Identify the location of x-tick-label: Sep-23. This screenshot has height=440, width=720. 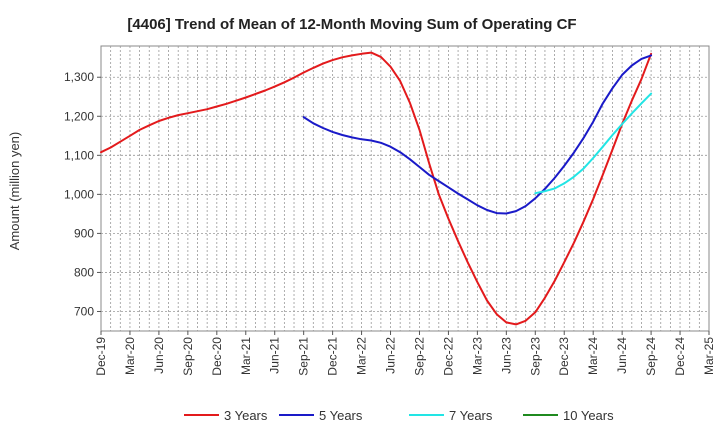
(535, 356).